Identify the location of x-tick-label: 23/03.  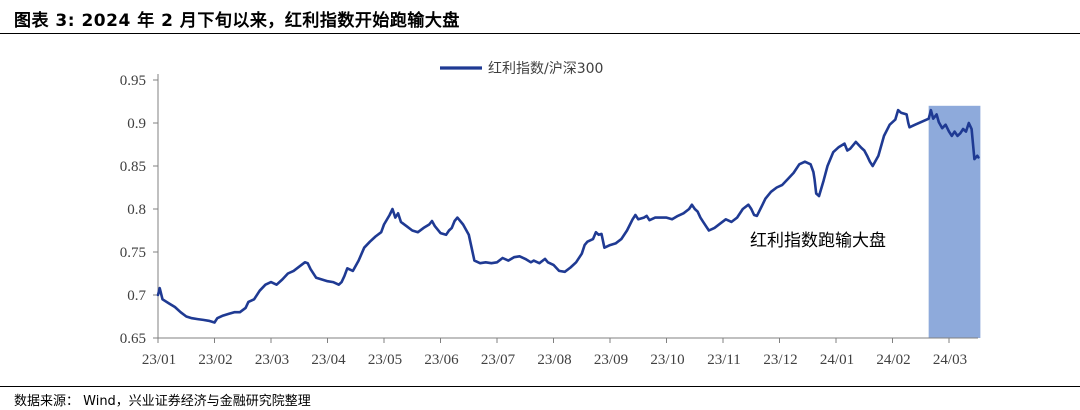
(272, 360).